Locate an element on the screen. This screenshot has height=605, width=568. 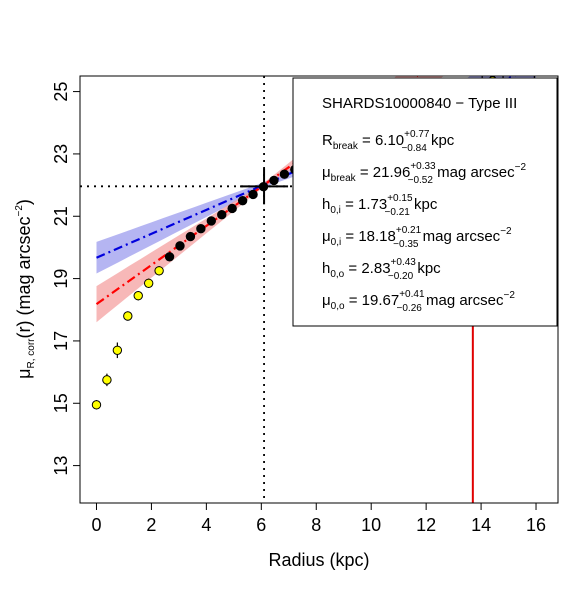
x-tick-label: 6 is located at coordinates (261, 525).